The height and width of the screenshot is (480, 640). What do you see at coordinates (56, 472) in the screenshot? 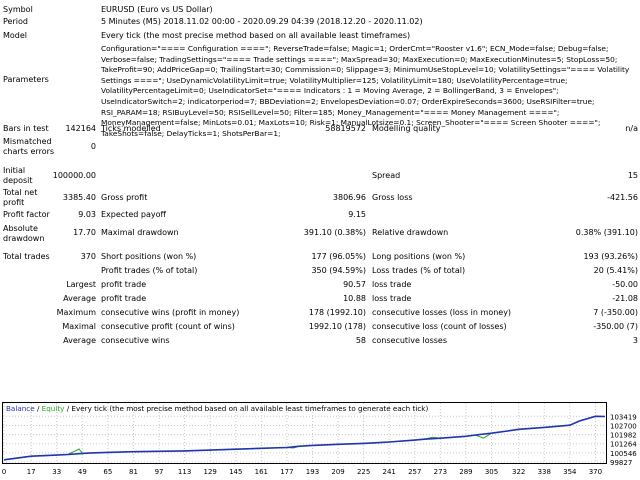
I see `x-tick-label: 33` at bounding box center [56, 472].